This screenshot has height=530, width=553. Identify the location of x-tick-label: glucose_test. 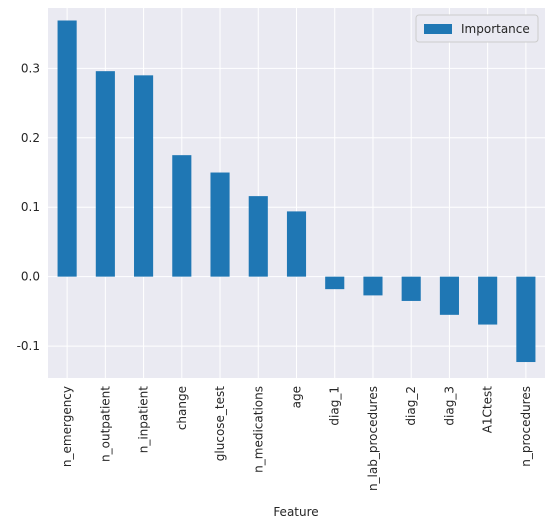
(220, 423).